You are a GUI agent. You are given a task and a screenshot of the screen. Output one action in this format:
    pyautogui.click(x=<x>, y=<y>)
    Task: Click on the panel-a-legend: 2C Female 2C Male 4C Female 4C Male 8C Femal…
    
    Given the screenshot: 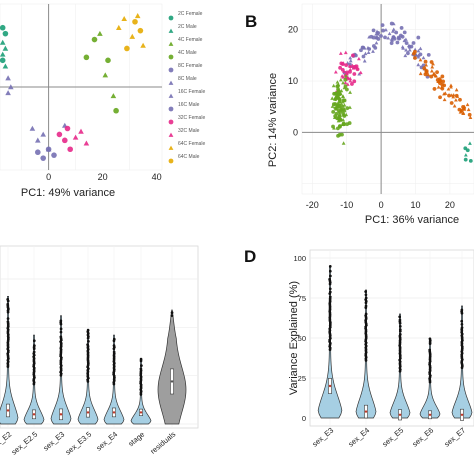 What is the action you would take?
    pyautogui.click(x=186, y=87)
    